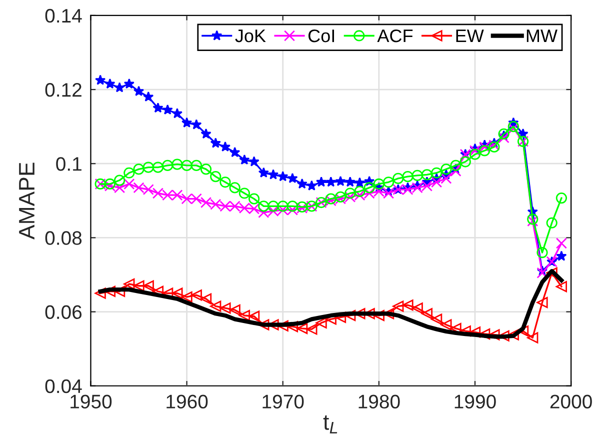 The image size is (593, 441). Describe the element at coordinates (395, 35) in the screenshot. I see `legend-label: ACF` at that location.